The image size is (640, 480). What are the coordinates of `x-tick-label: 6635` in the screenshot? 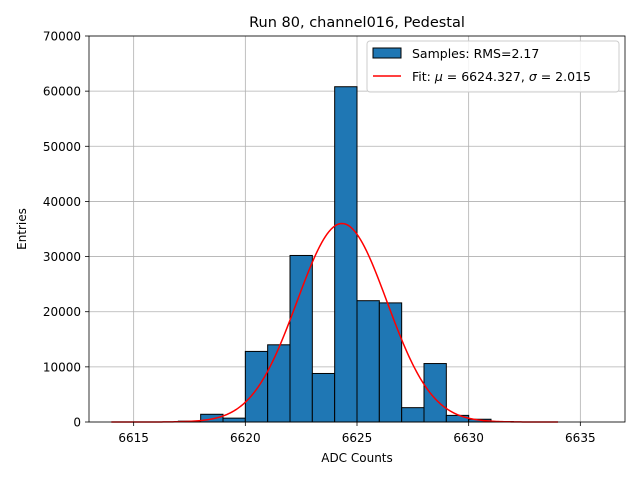 It's located at (580, 438).